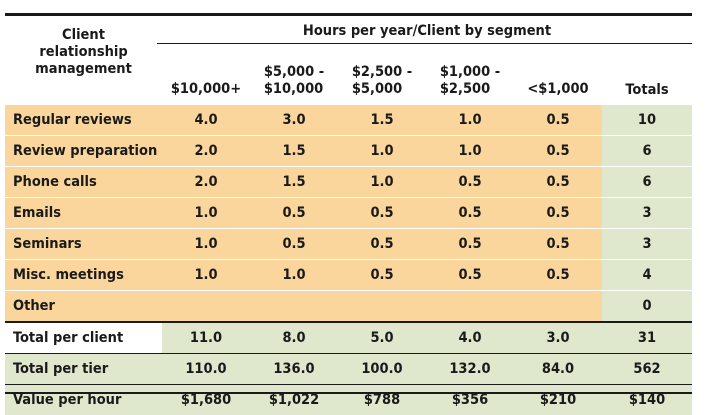  I want to click on table-cell: 5.0, so click(382, 338).